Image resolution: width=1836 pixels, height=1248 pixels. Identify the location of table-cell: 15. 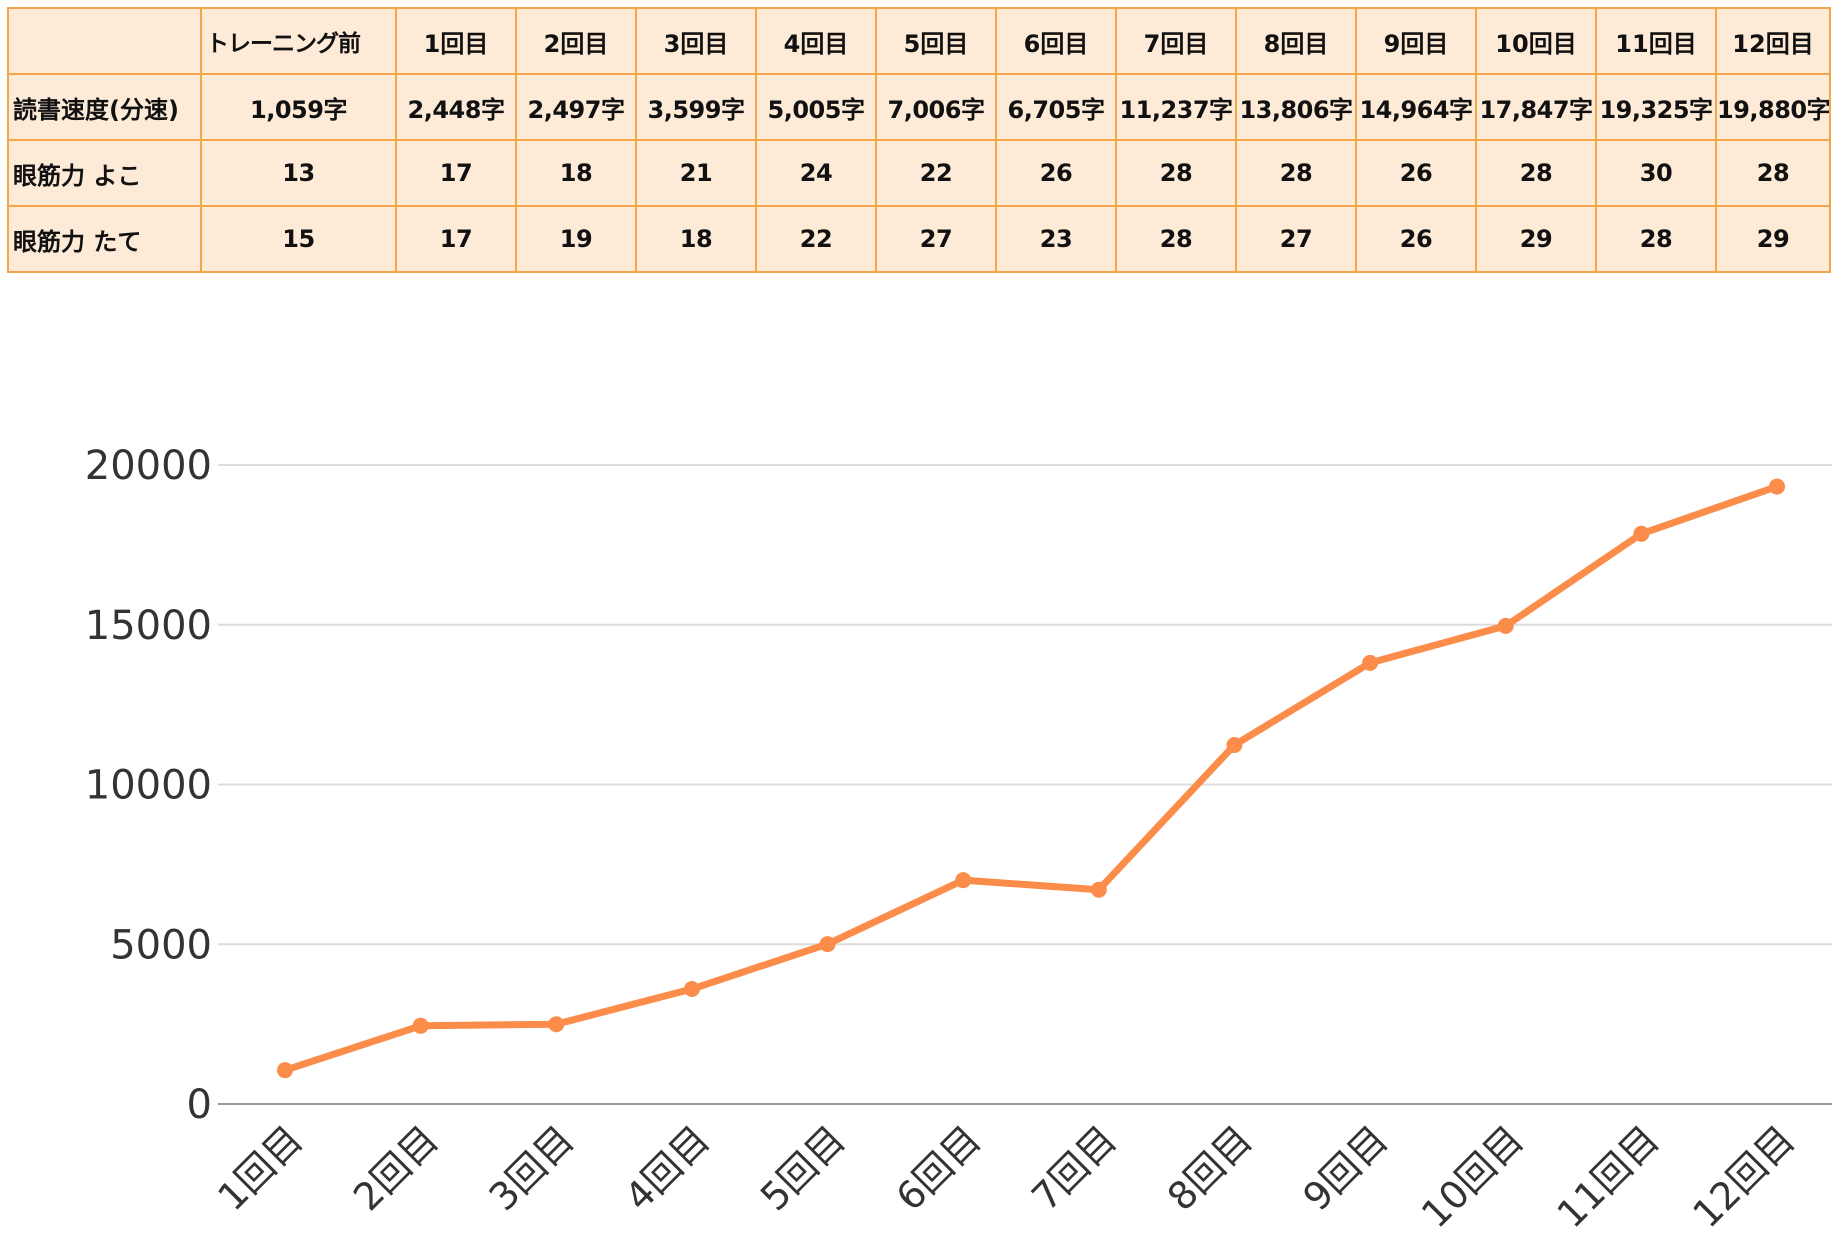
(298, 239).